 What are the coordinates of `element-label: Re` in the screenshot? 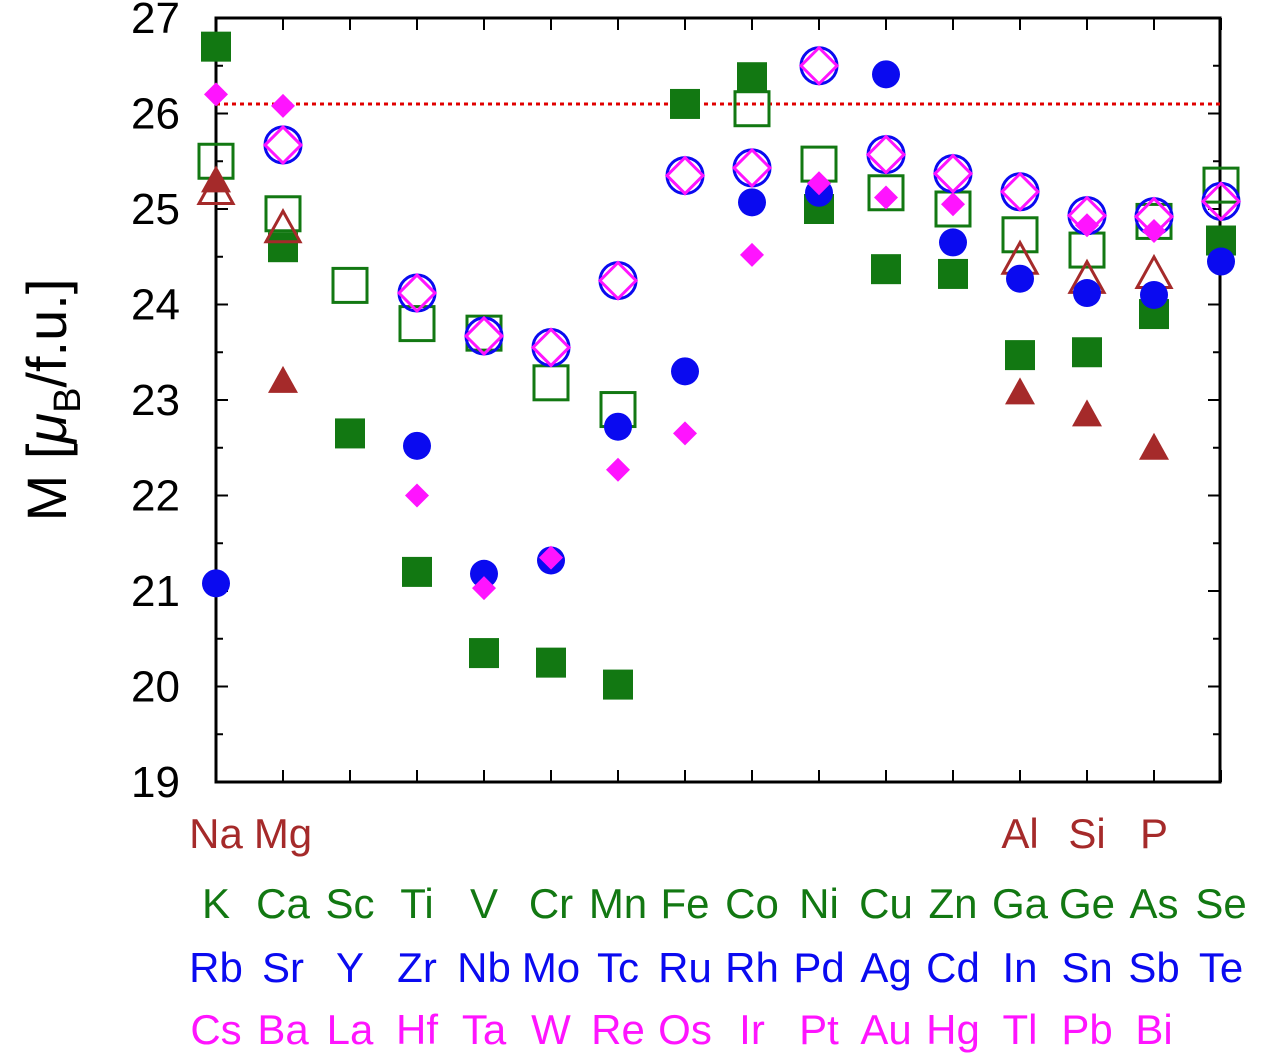 It's located at (618, 1029).